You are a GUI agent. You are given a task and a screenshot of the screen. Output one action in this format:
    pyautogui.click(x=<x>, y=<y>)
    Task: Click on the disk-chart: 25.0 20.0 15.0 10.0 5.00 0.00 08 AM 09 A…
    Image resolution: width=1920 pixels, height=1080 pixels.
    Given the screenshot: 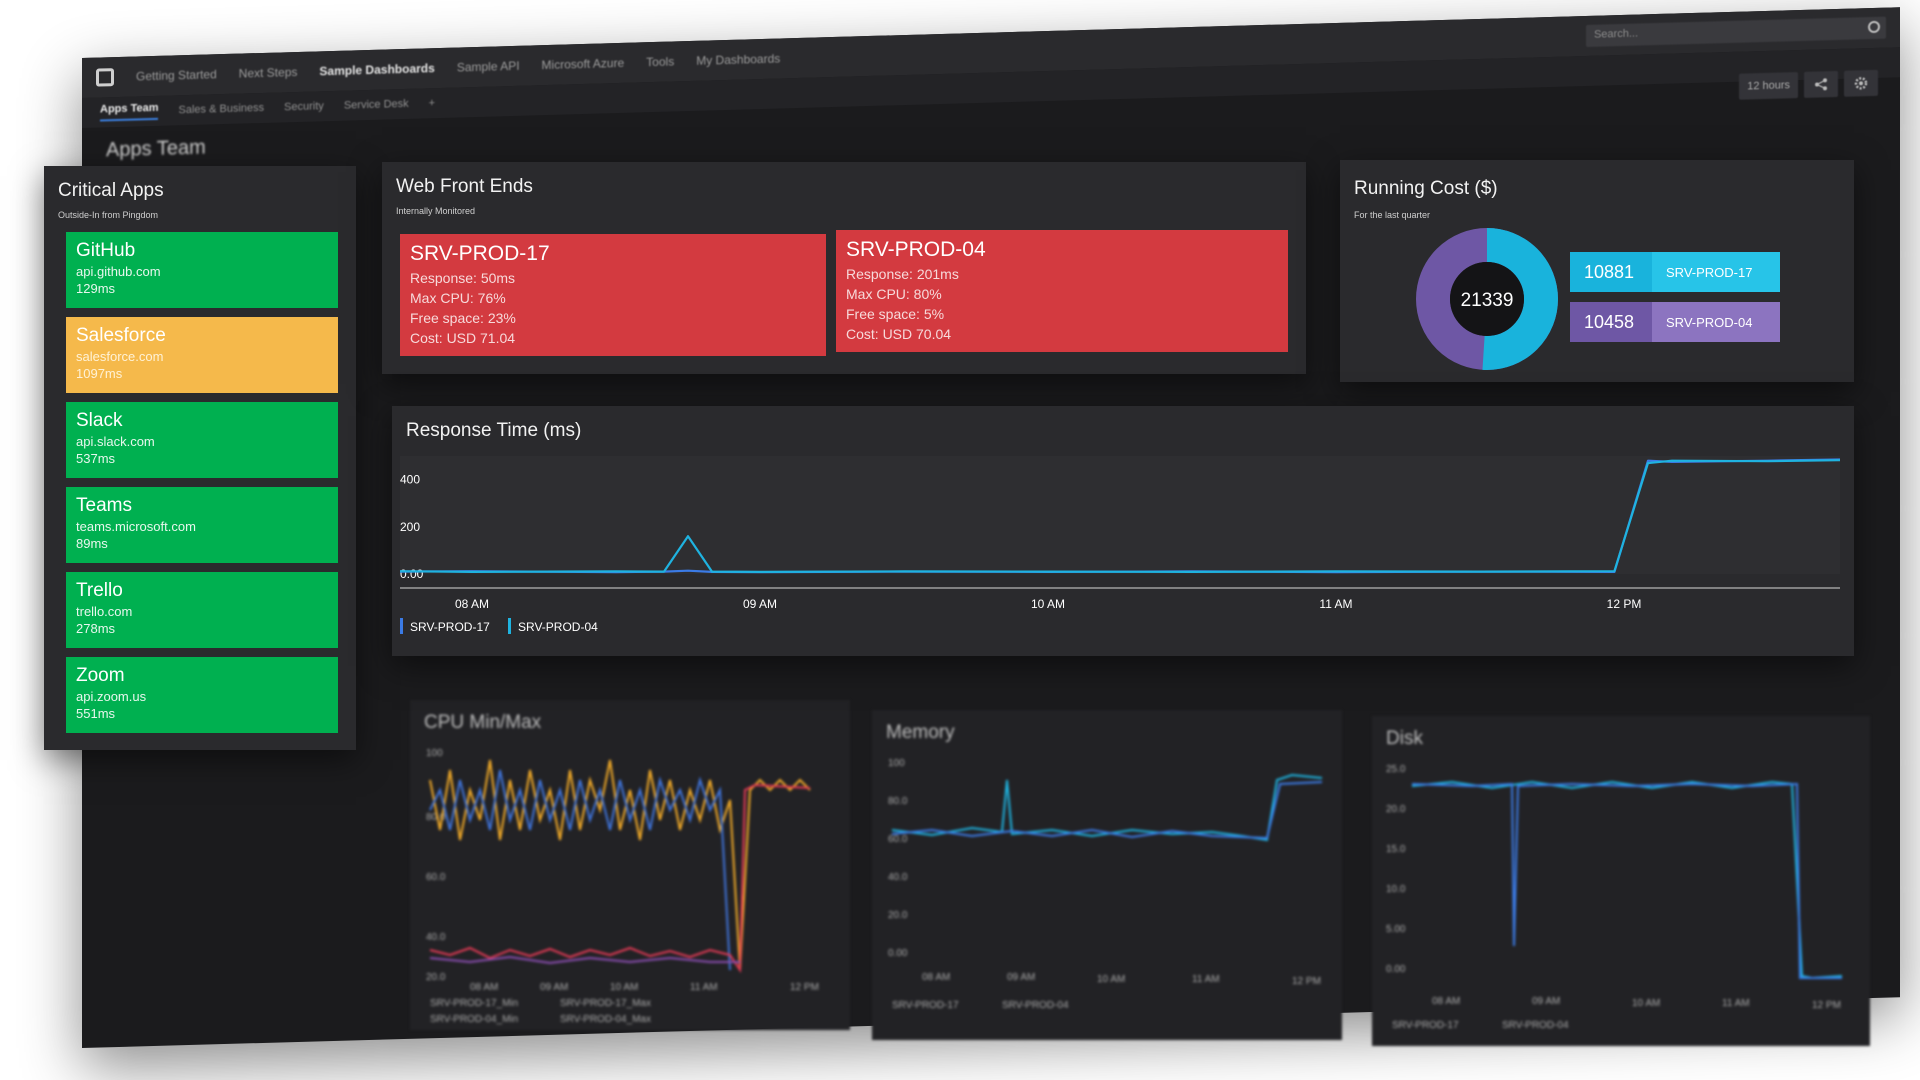 What is the action you would take?
    pyautogui.click(x=1614, y=897)
    